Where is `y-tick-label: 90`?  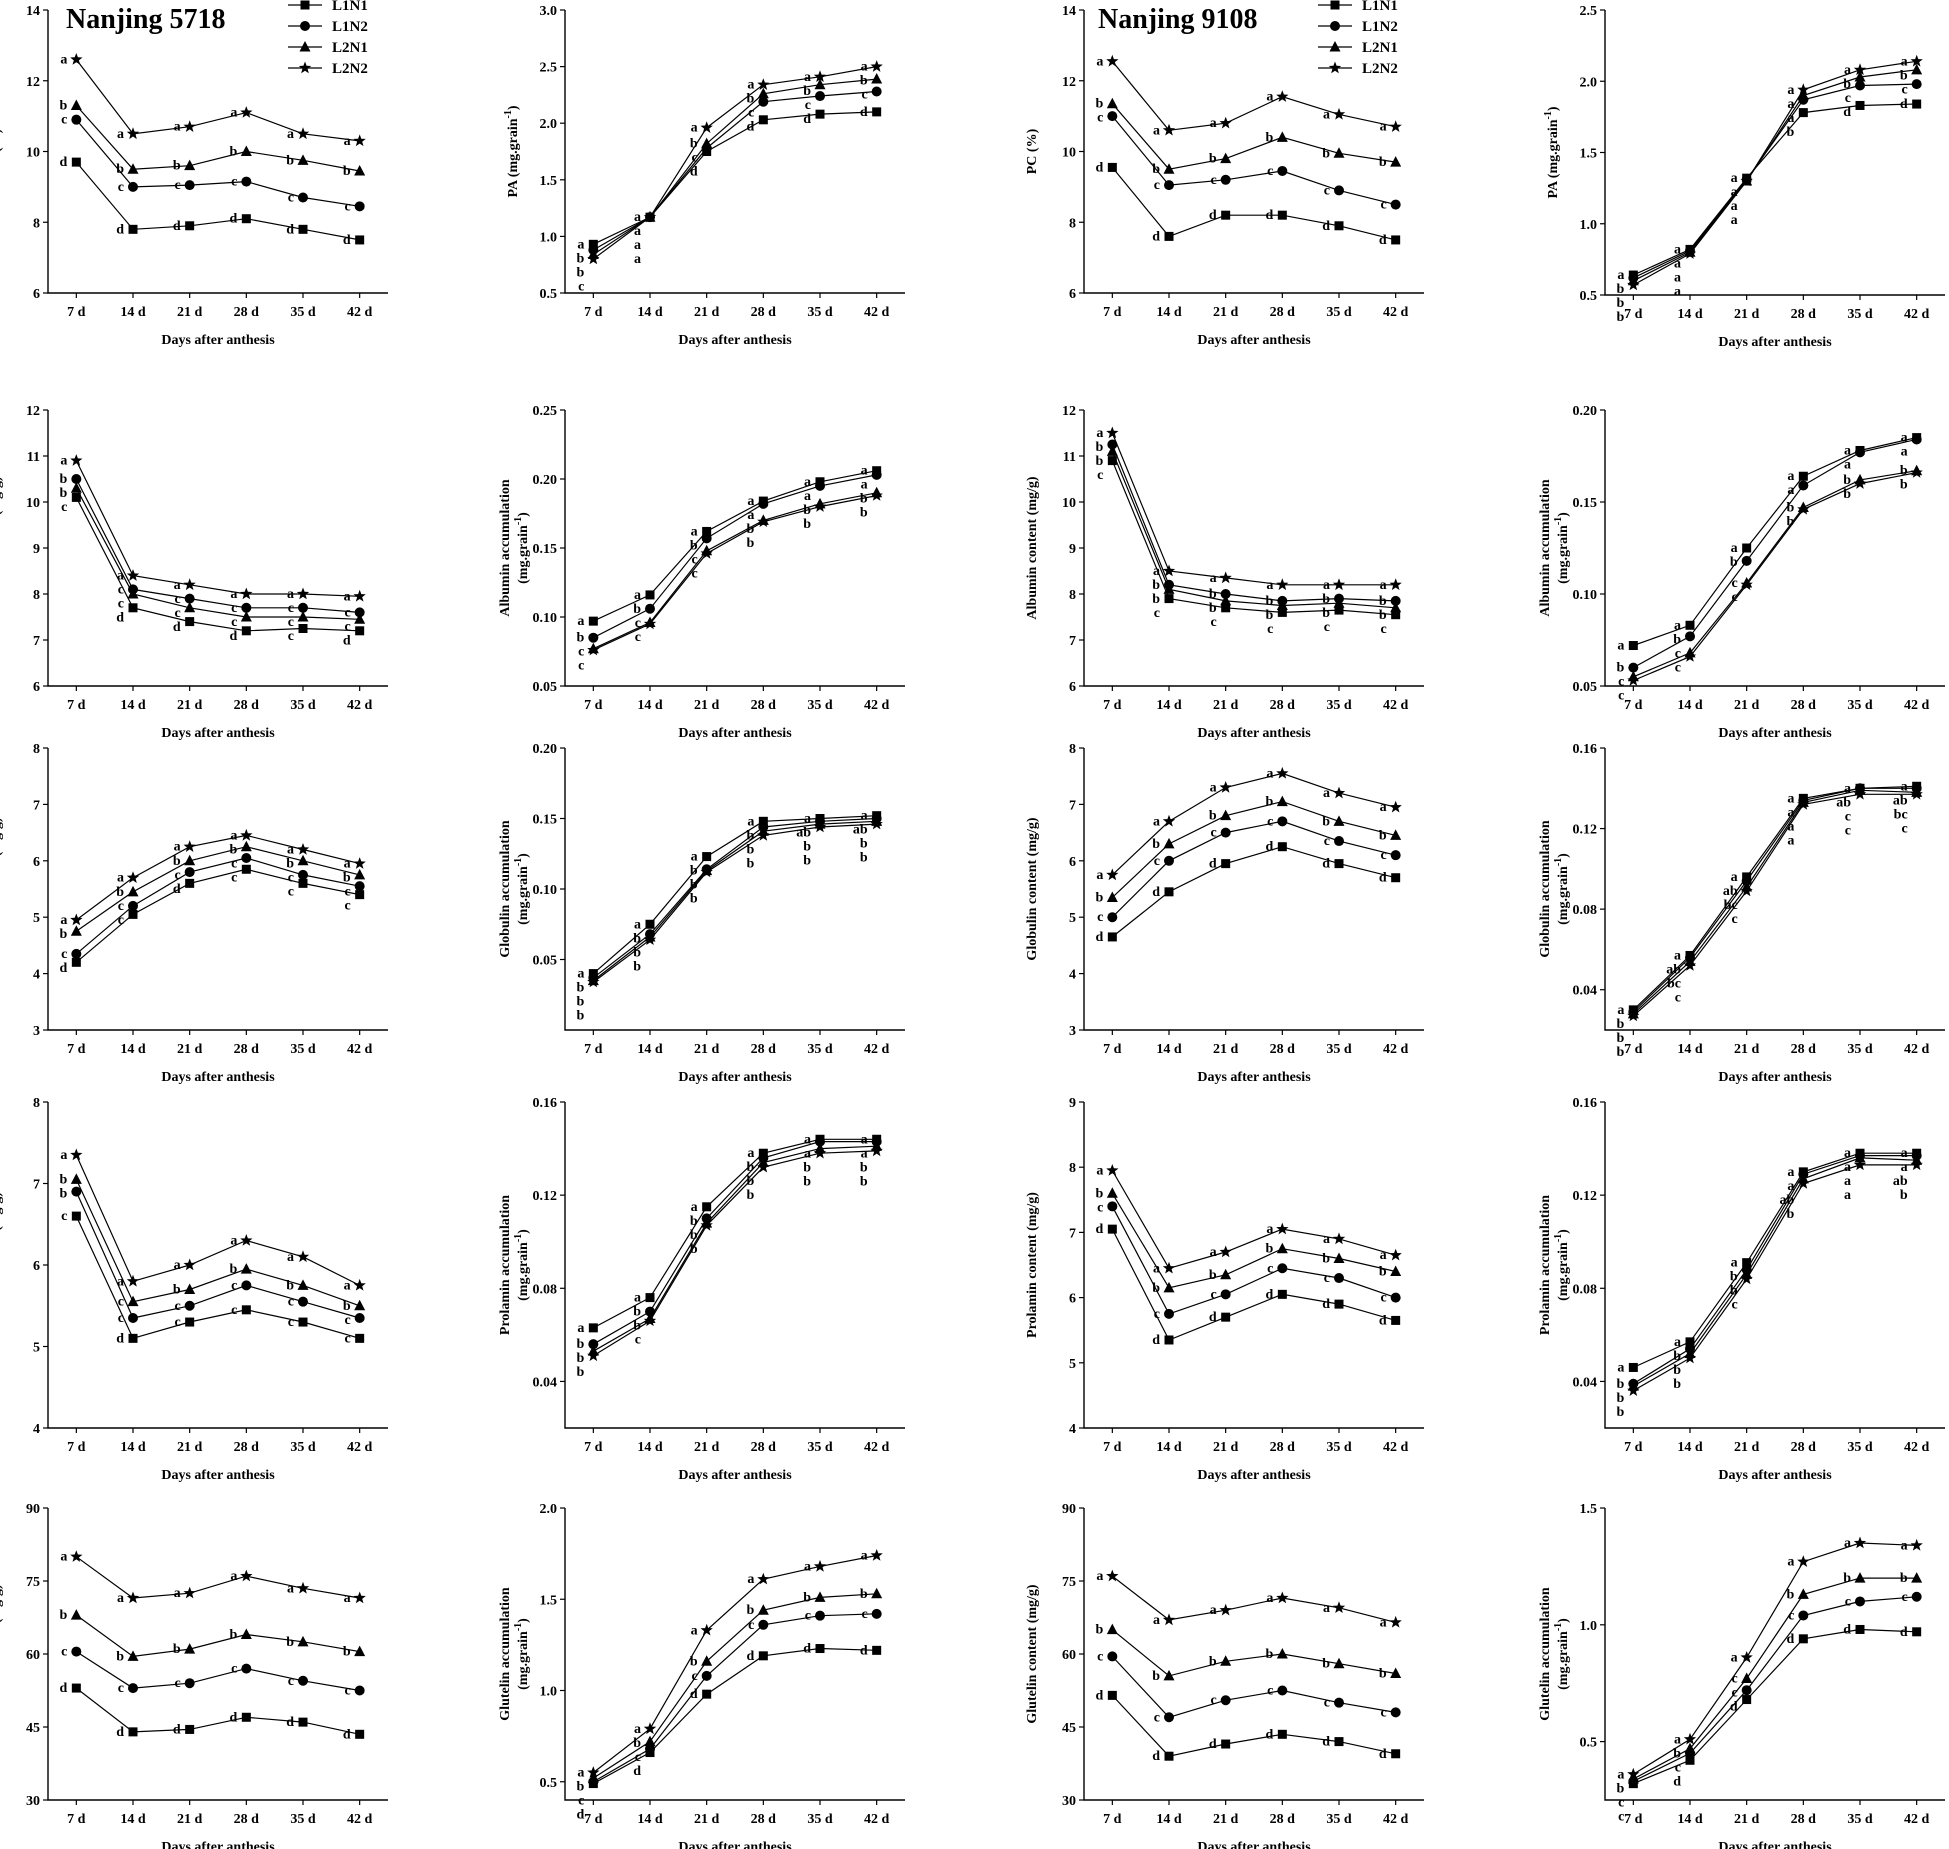
y-tick-label: 90 is located at coordinates (1069, 1509).